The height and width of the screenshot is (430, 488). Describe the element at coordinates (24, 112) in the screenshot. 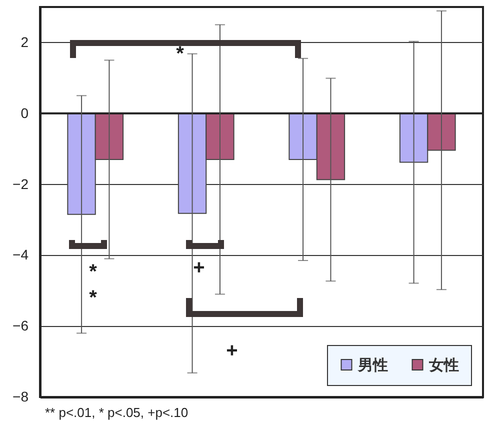

I see `y-tick-label: 0` at that location.